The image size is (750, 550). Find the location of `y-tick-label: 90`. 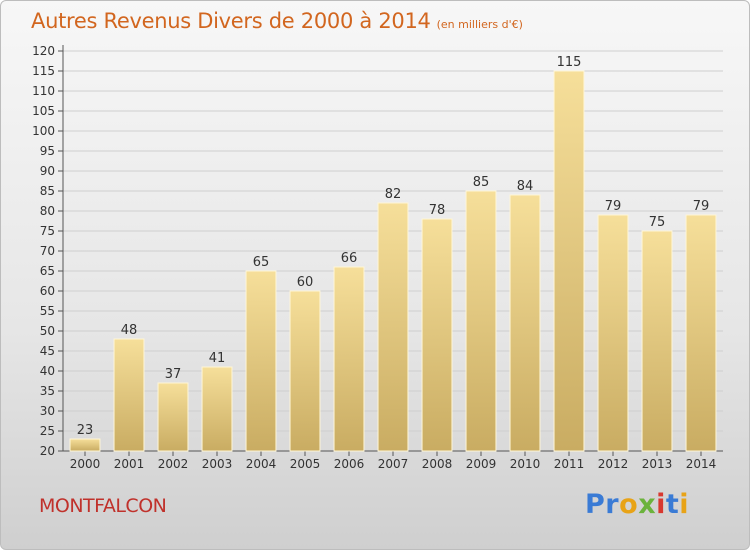

y-tick-label: 90 is located at coordinates (47, 171).